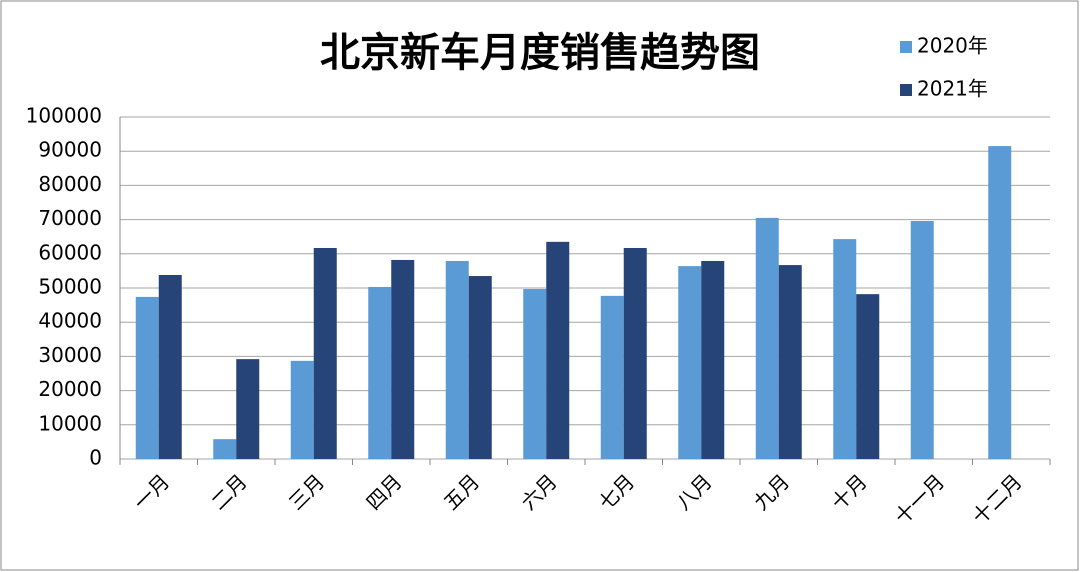  I want to click on y-tick-label: 100000, so click(64, 116).